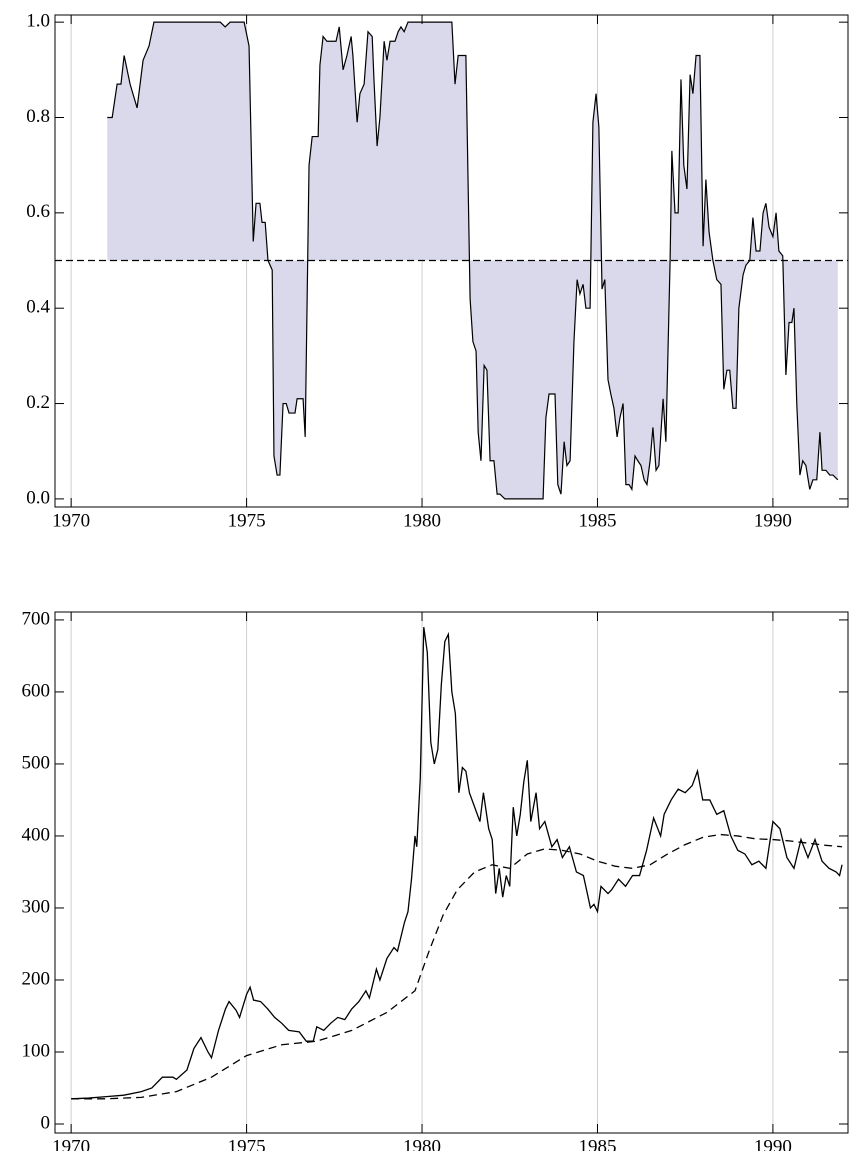 The height and width of the screenshot is (1151, 850). What do you see at coordinates (36, 762) in the screenshot?
I see `y-tick-label: 500` at bounding box center [36, 762].